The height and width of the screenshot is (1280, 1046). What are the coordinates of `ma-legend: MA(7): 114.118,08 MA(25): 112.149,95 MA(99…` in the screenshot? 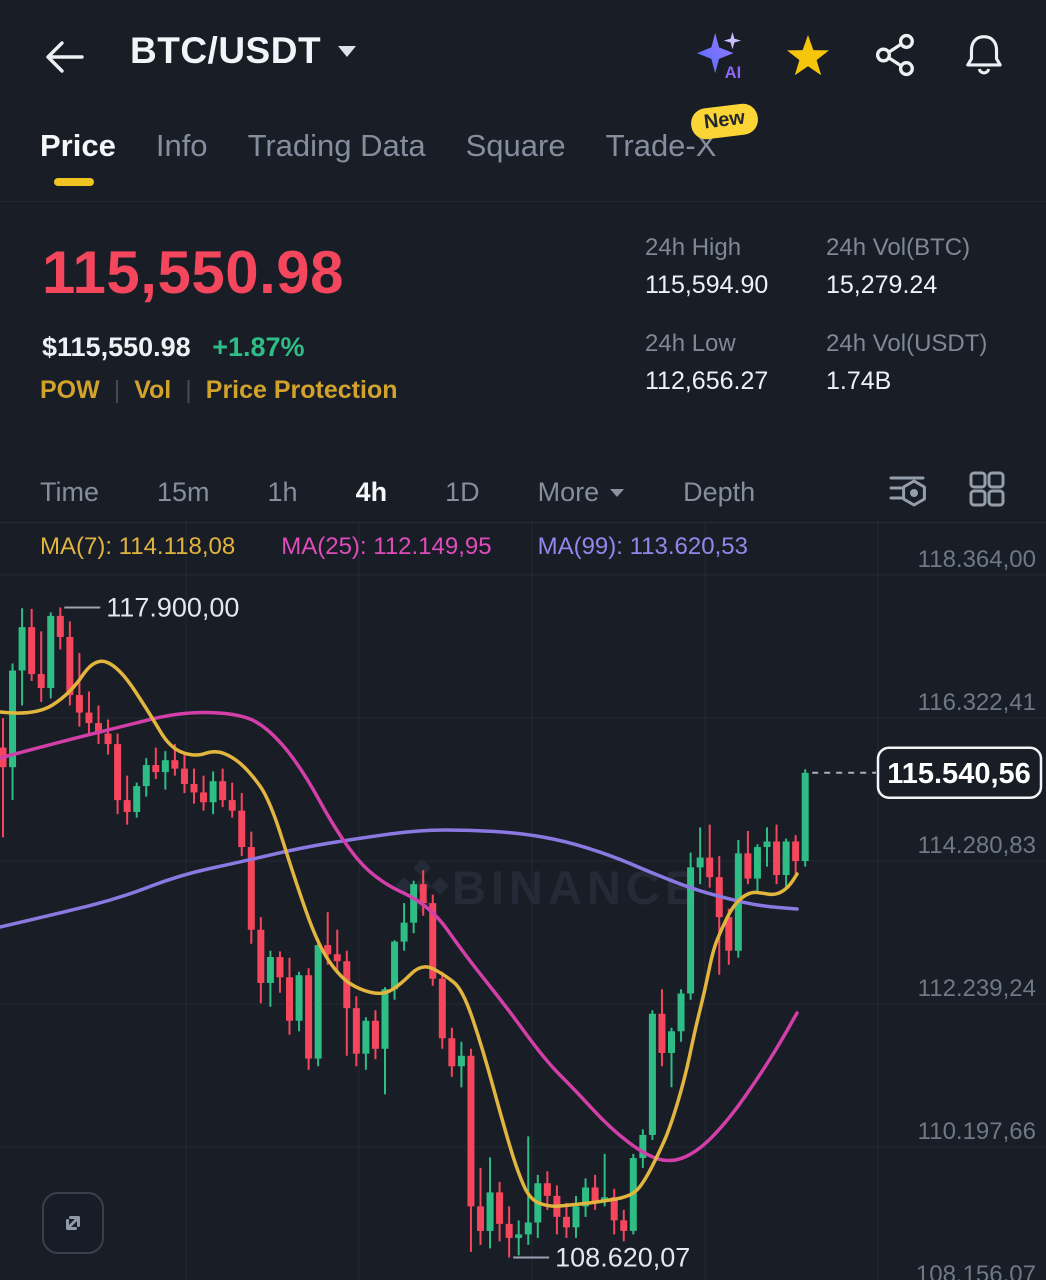 It's located at (394, 547).